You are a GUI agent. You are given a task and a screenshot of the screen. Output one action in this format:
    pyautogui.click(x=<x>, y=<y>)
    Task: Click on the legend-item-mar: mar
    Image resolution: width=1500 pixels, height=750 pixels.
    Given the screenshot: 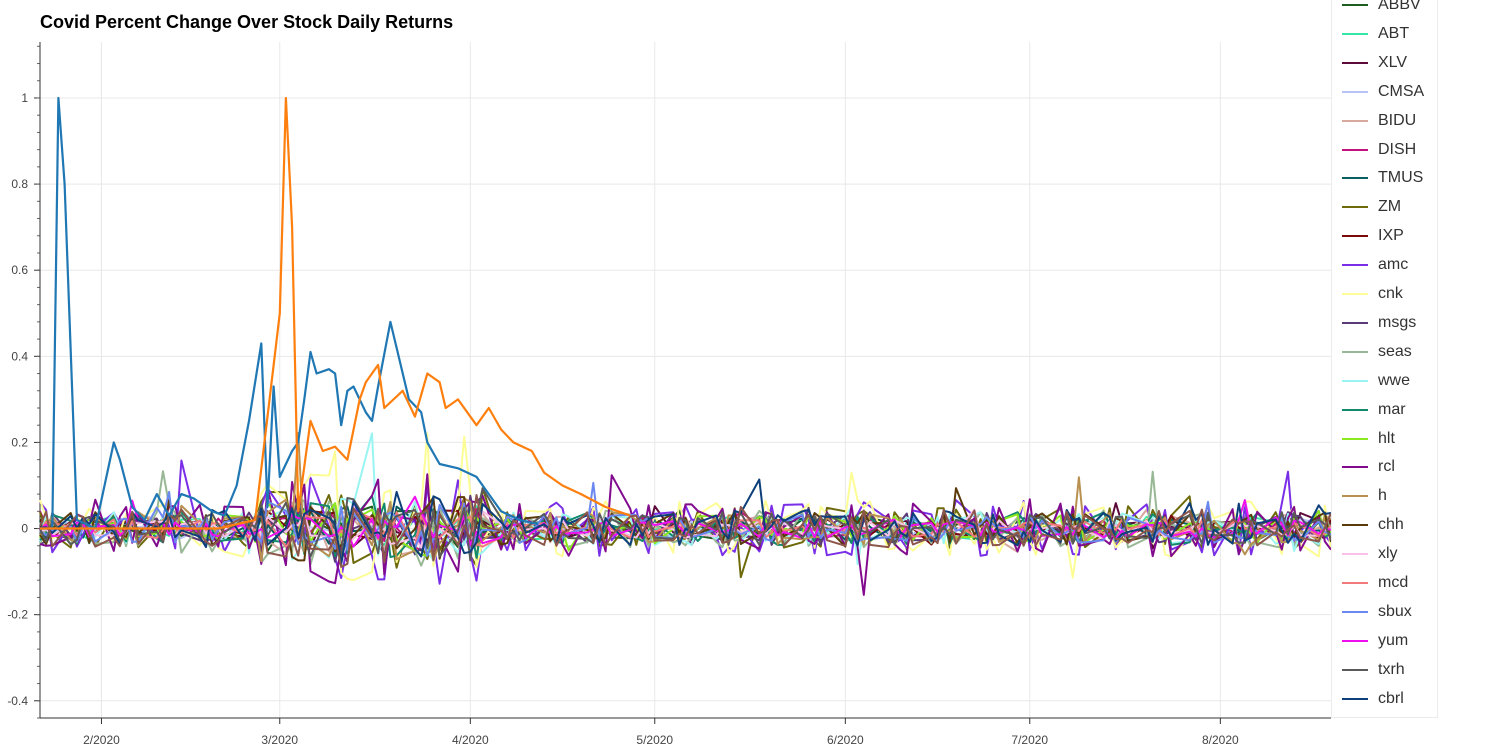 What is the action you would take?
    pyautogui.click(x=1374, y=410)
    